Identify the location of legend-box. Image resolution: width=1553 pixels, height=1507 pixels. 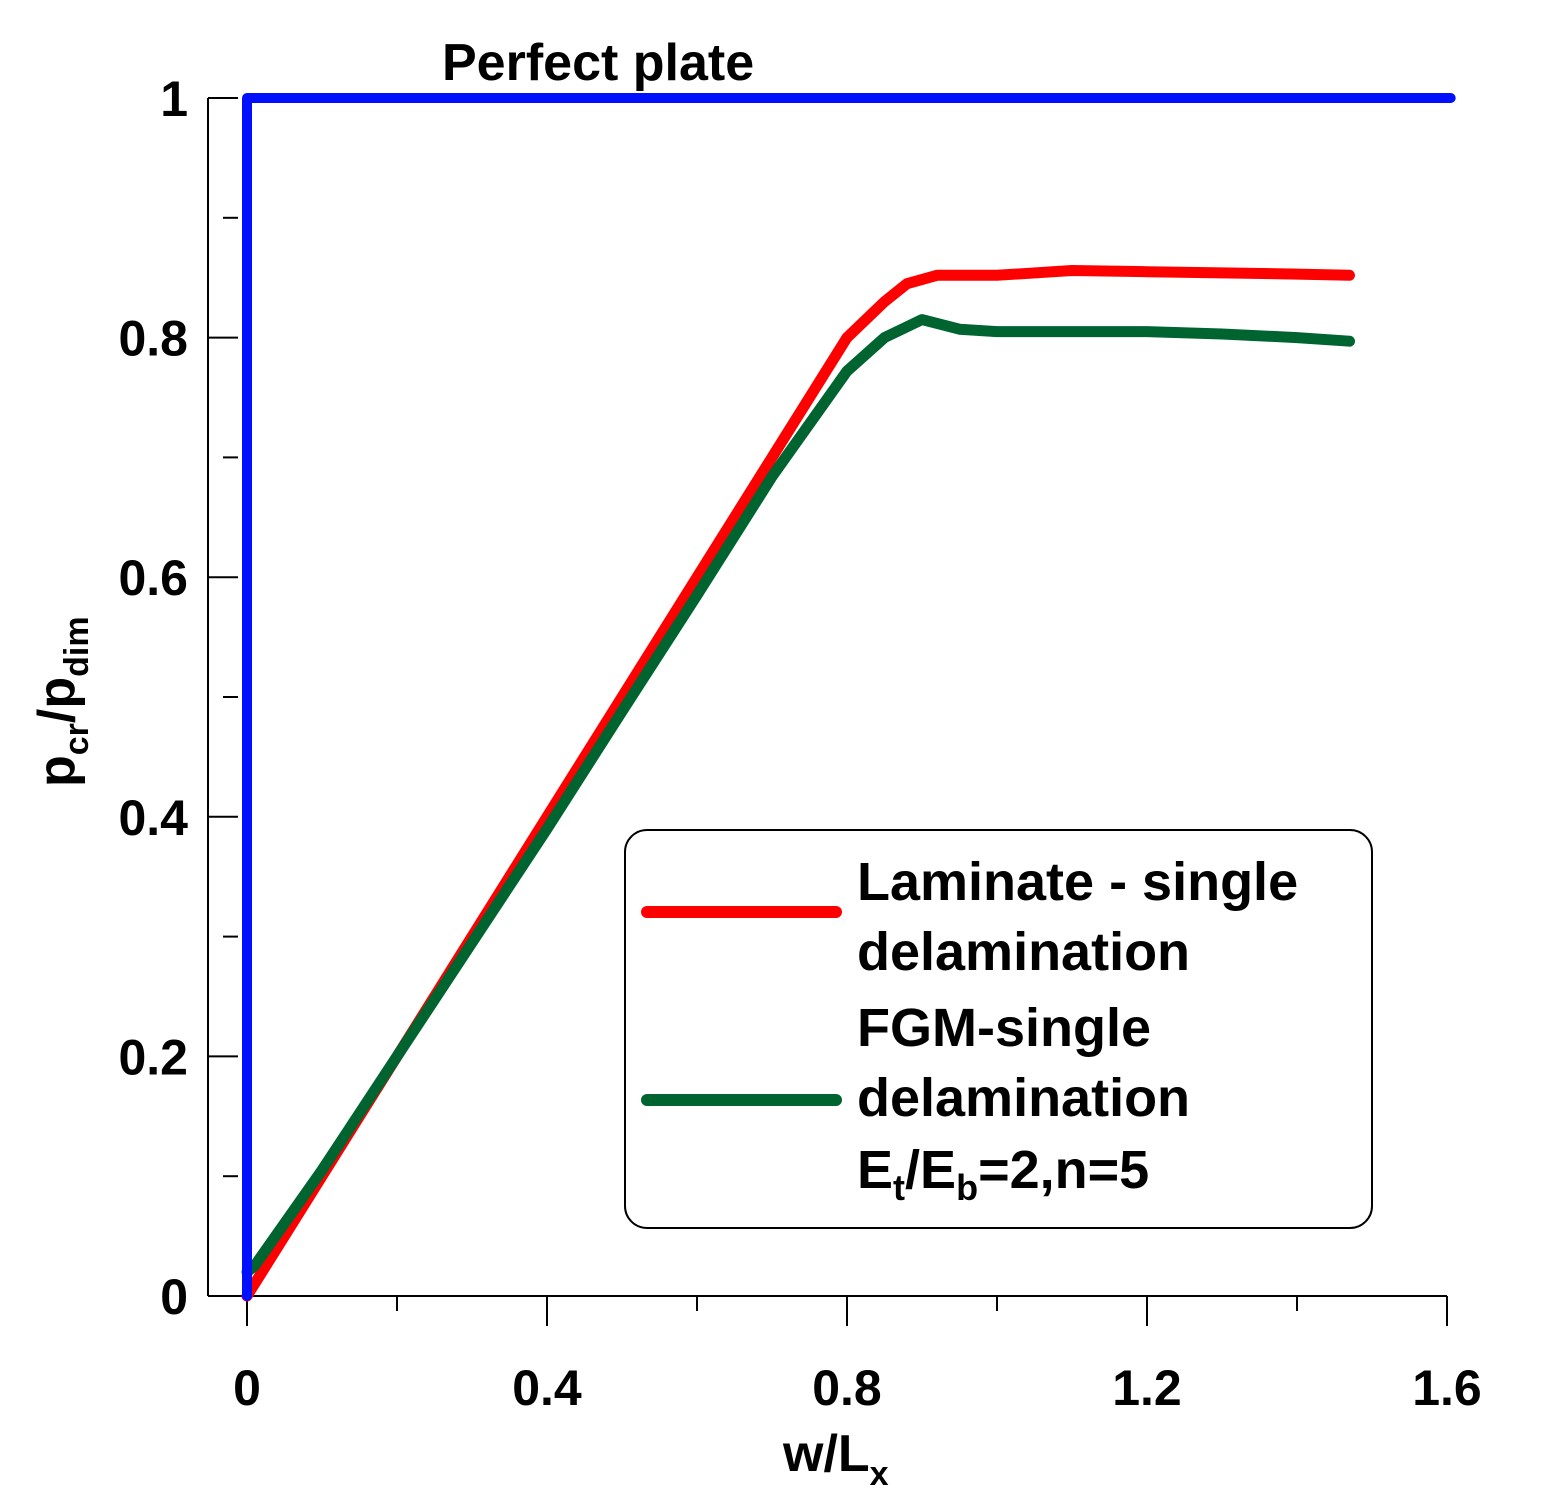
(998, 1029).